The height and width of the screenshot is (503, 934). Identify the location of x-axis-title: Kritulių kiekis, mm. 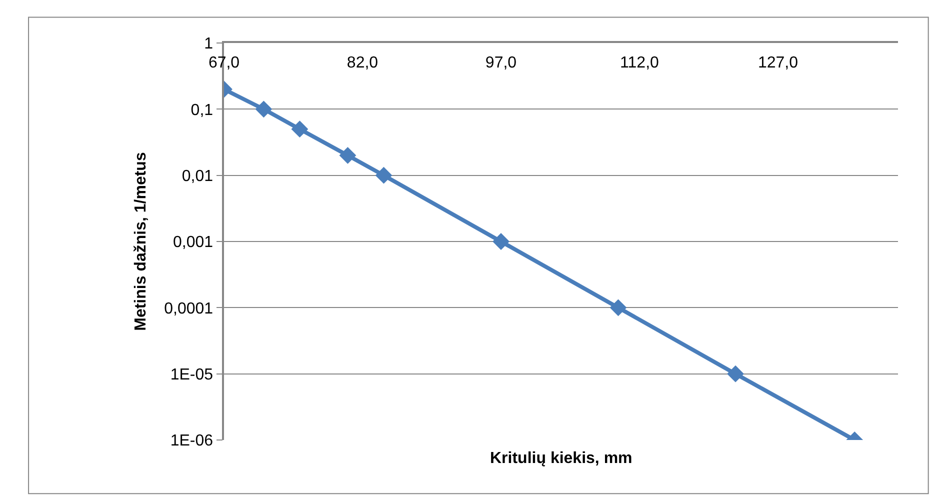
(561, 458).